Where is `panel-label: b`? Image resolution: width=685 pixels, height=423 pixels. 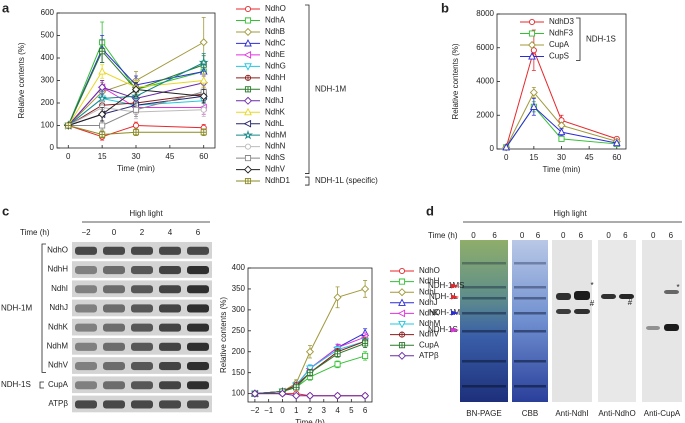 panel-label: b is located at coordinates (445, 7).